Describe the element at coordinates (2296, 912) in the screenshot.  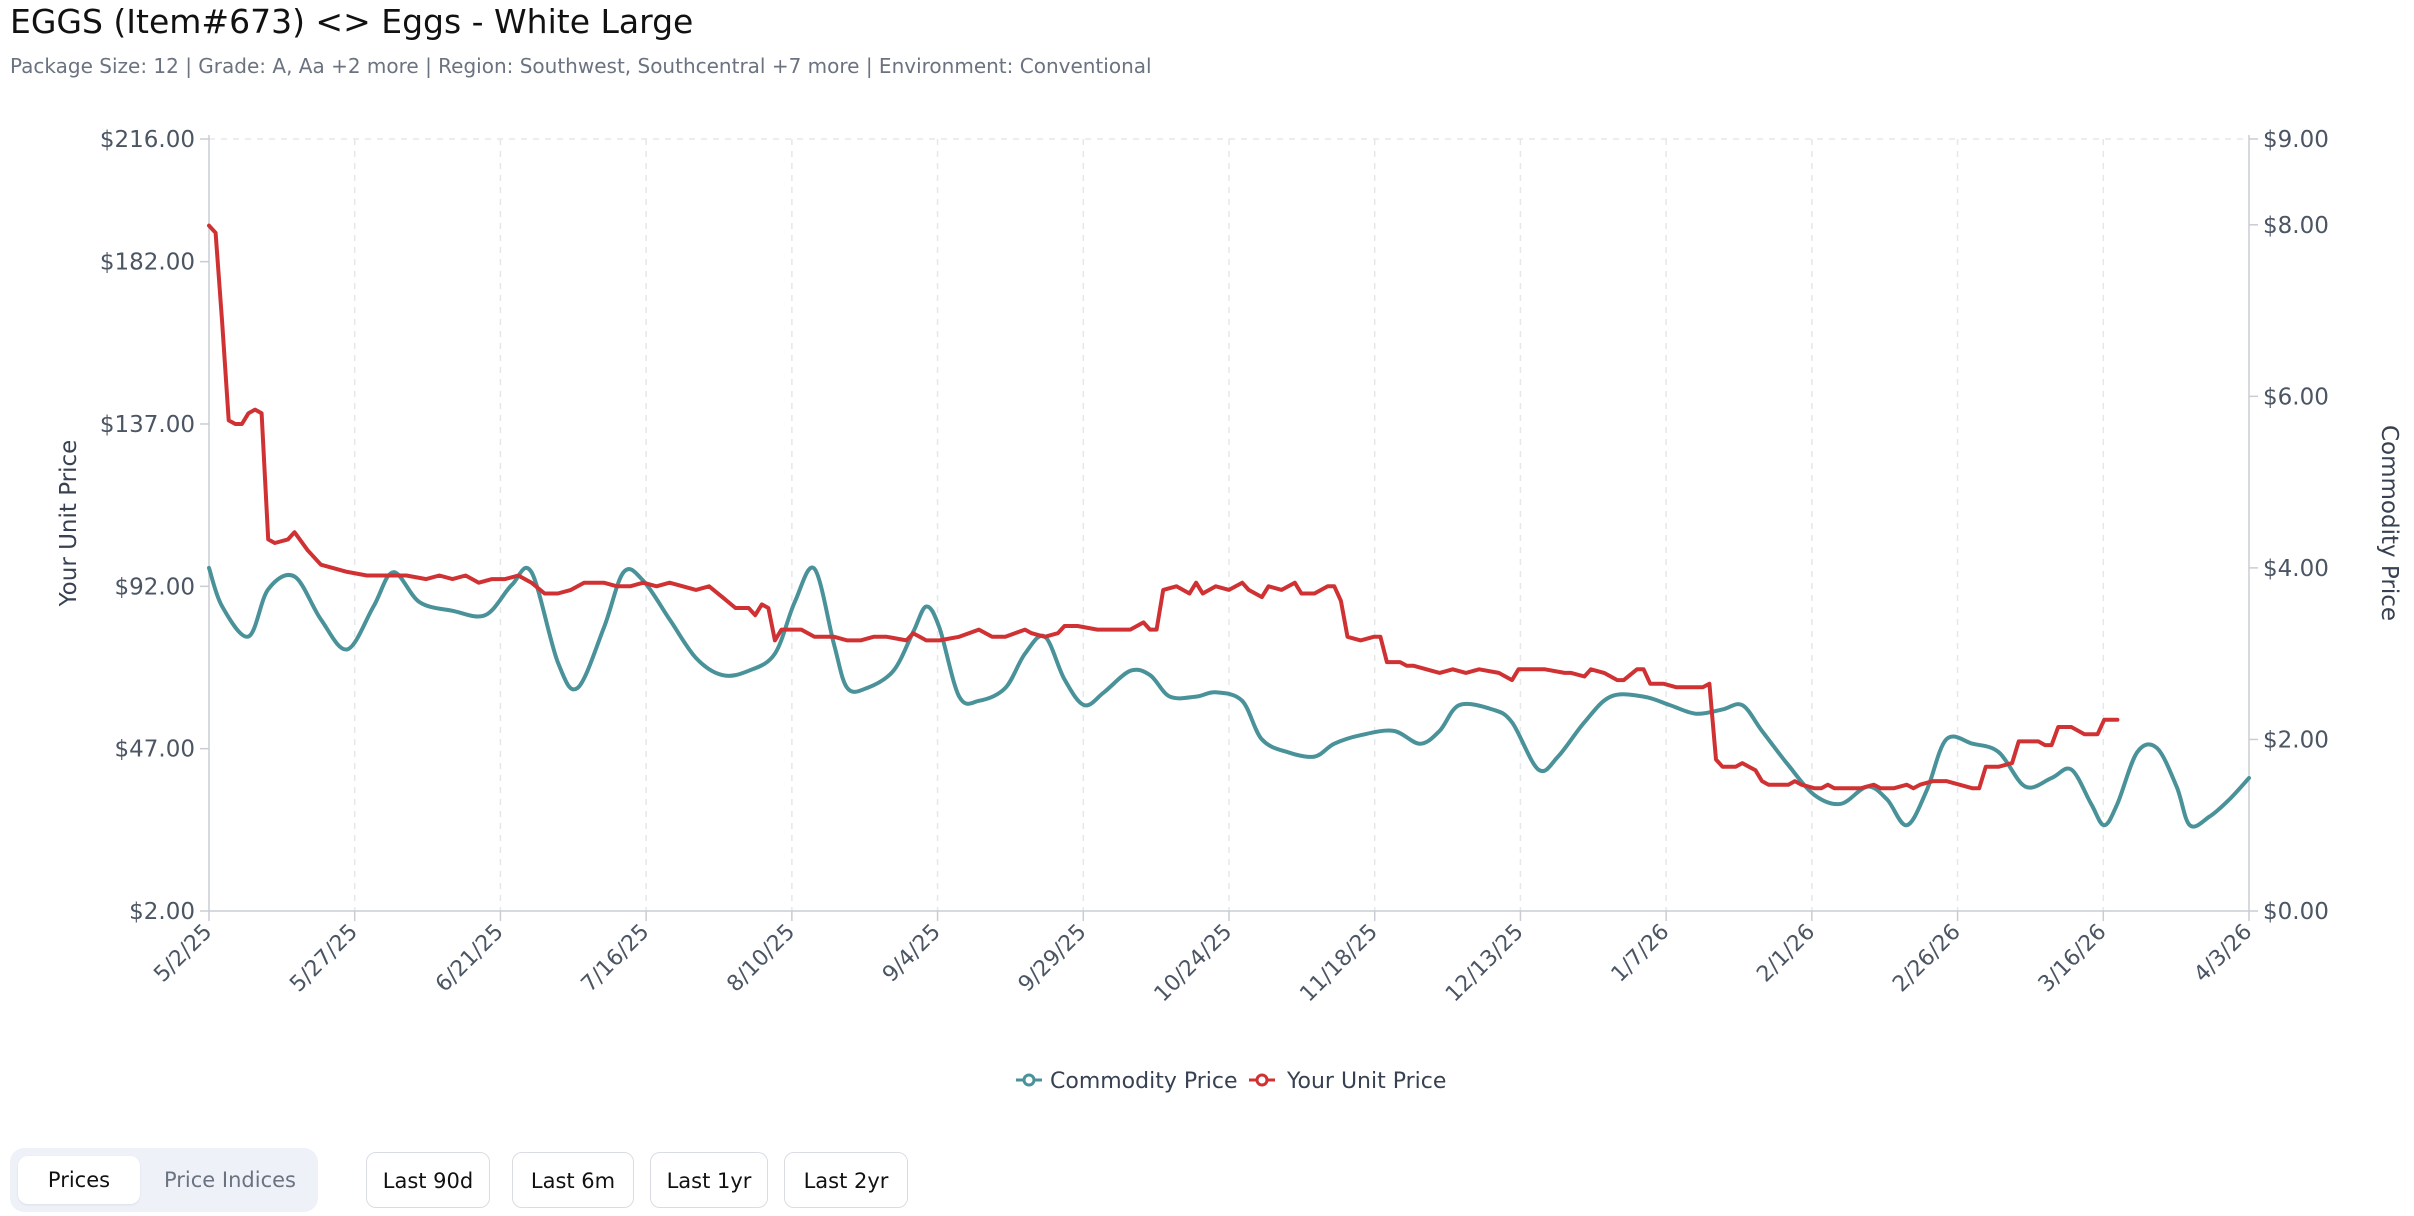
I see `y-right-tick-label: $0.00` at that location.